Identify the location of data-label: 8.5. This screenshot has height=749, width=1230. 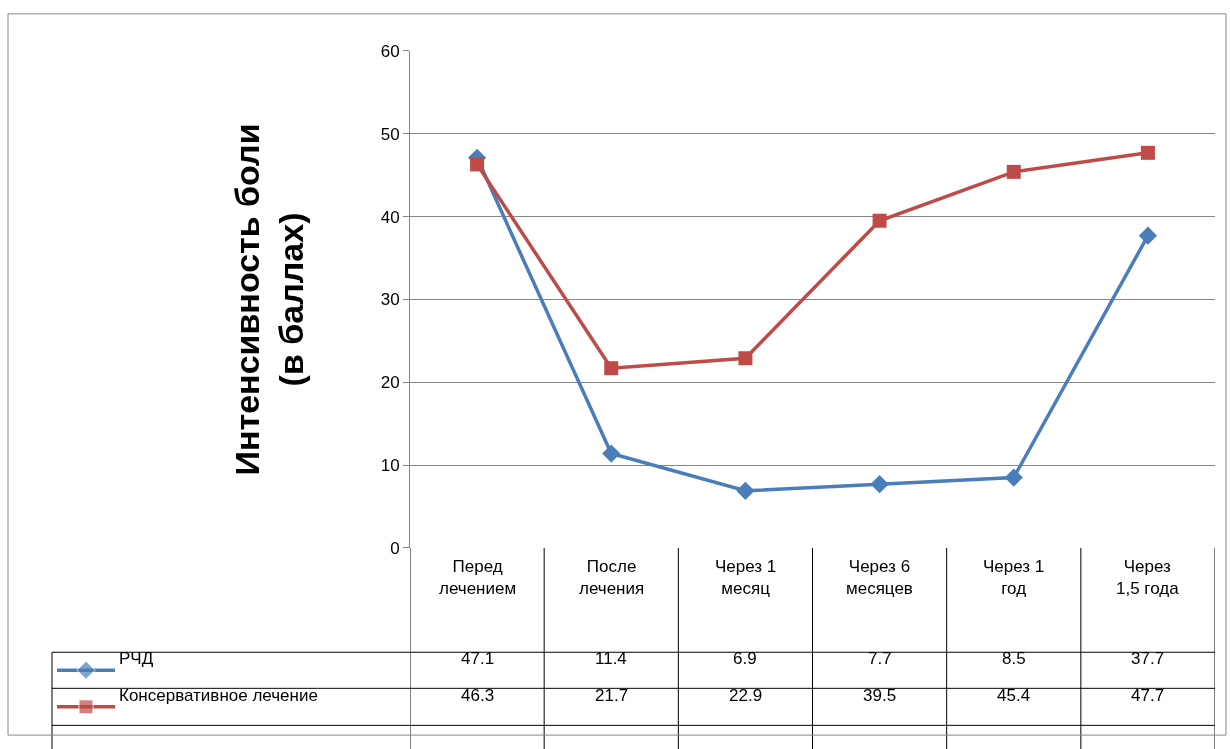
(1014, 658).